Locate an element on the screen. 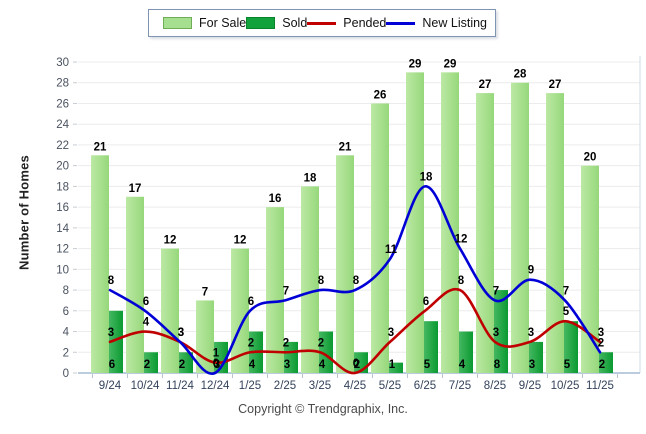  legend-label-pended: Pended is located at coordinates (365, 23).